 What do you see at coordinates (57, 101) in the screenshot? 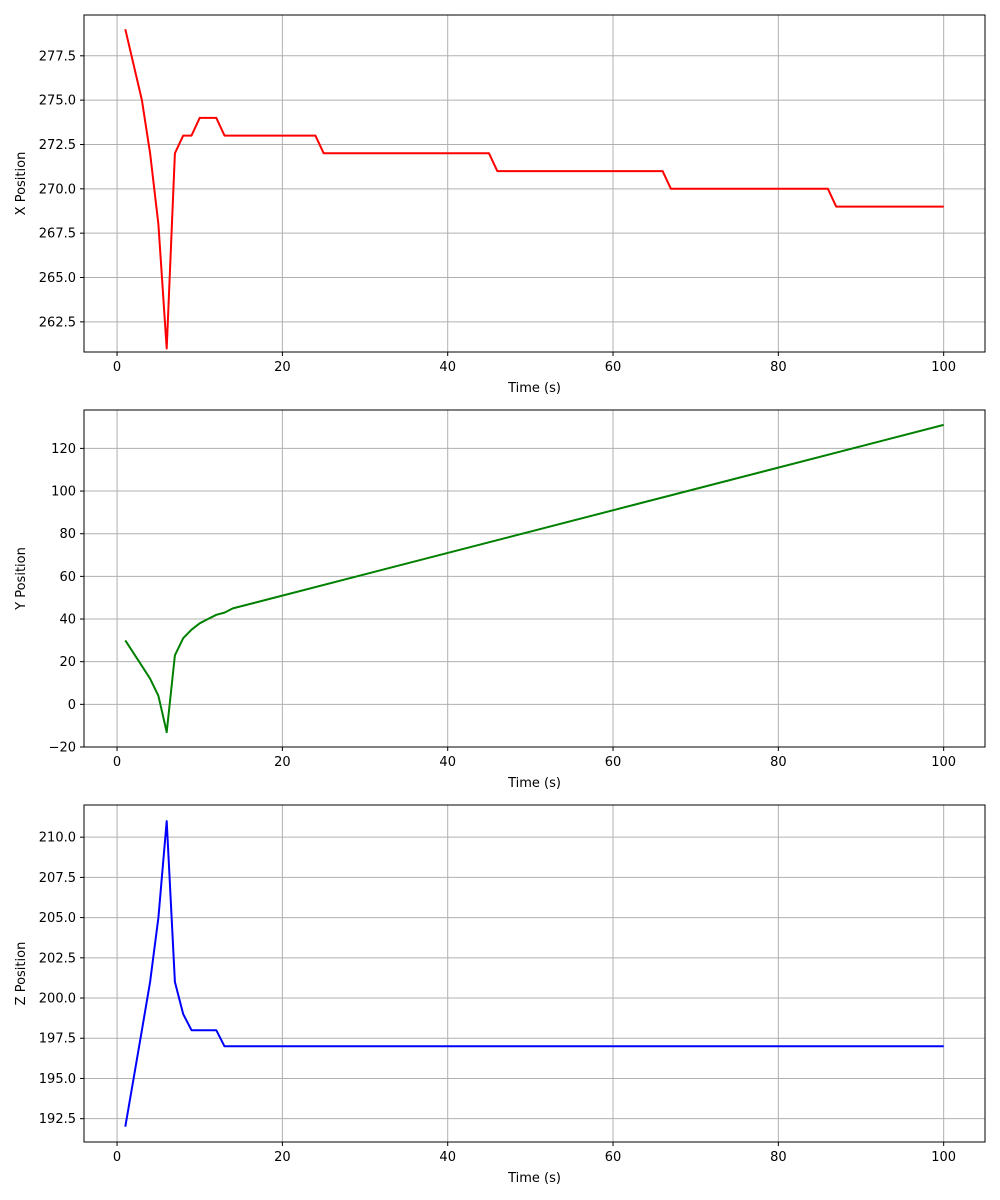
I see `x-position-y-tick-label: 275.0` at bounding box center [57, 101].